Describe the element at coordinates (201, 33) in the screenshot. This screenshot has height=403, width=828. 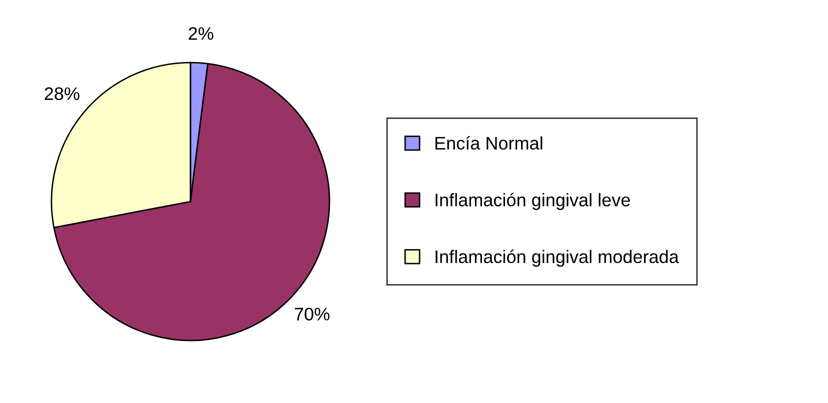
I see `data-label: 2%` at that location.